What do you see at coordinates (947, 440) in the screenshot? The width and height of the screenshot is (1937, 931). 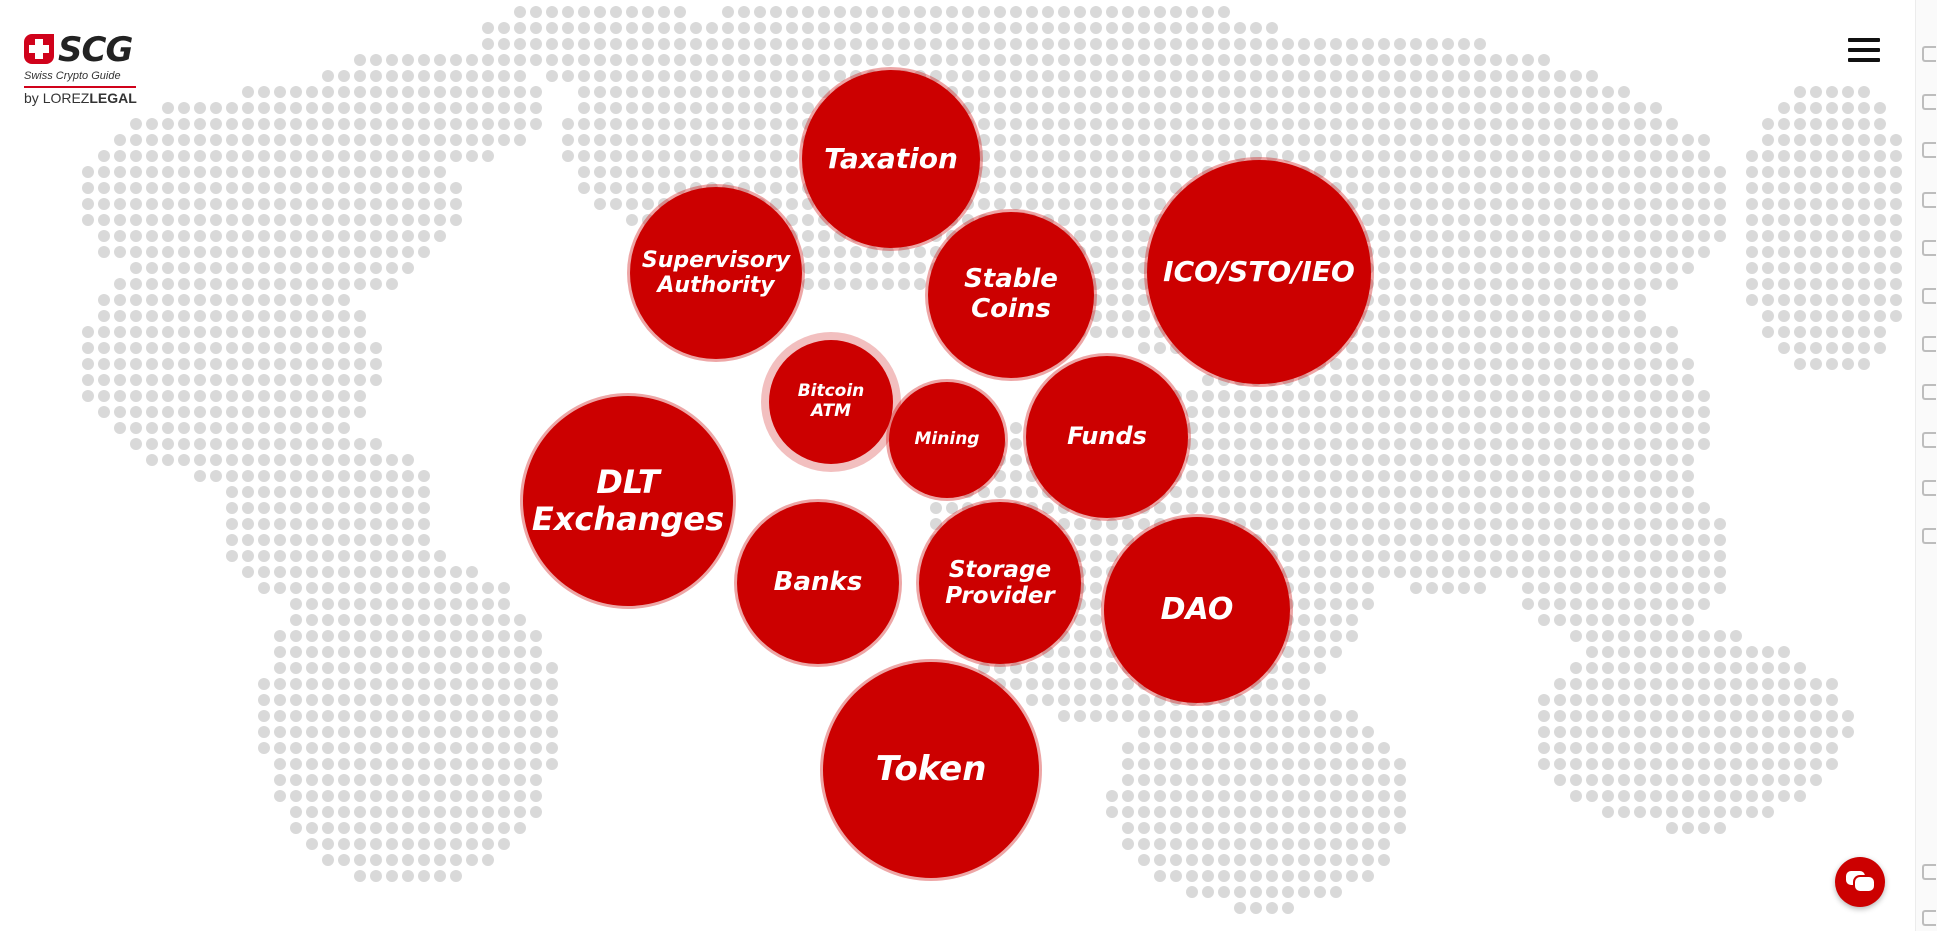 I see `bubble-mining: Mining` at bounding box center [947, 440].